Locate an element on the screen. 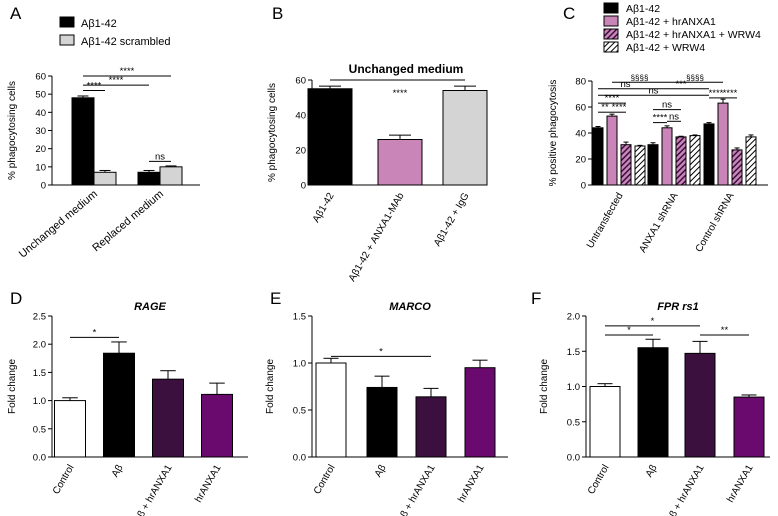 This screenshot has width=778, height=516. legend-a-label-2: Aβ1-42 scrambled is located at coordinates (125, 42).